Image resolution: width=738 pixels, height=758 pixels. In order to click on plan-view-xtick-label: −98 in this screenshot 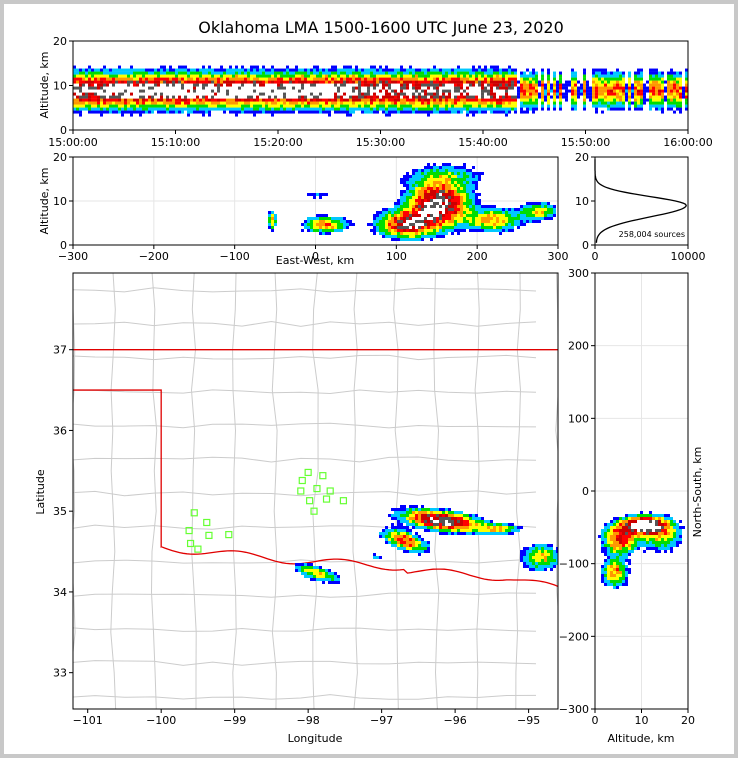, I will do `click(308, 720)`.